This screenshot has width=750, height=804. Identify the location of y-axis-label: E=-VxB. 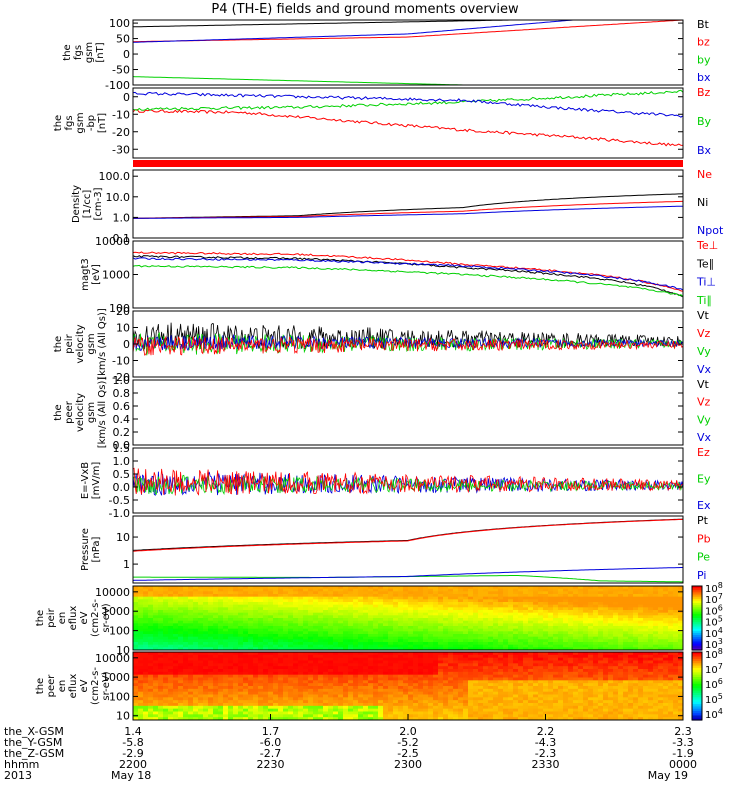
(85, 480).